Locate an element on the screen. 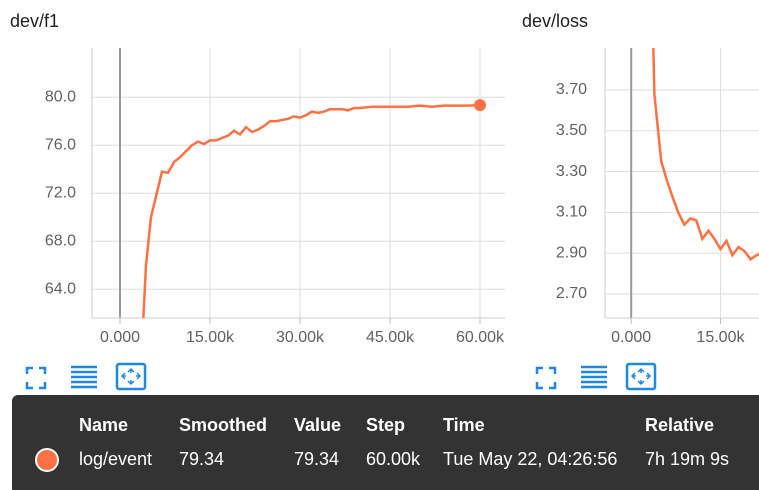 This screenshot has width=759, height=490. y-tick-label: 3.50 is located at coordinates (571, 130).